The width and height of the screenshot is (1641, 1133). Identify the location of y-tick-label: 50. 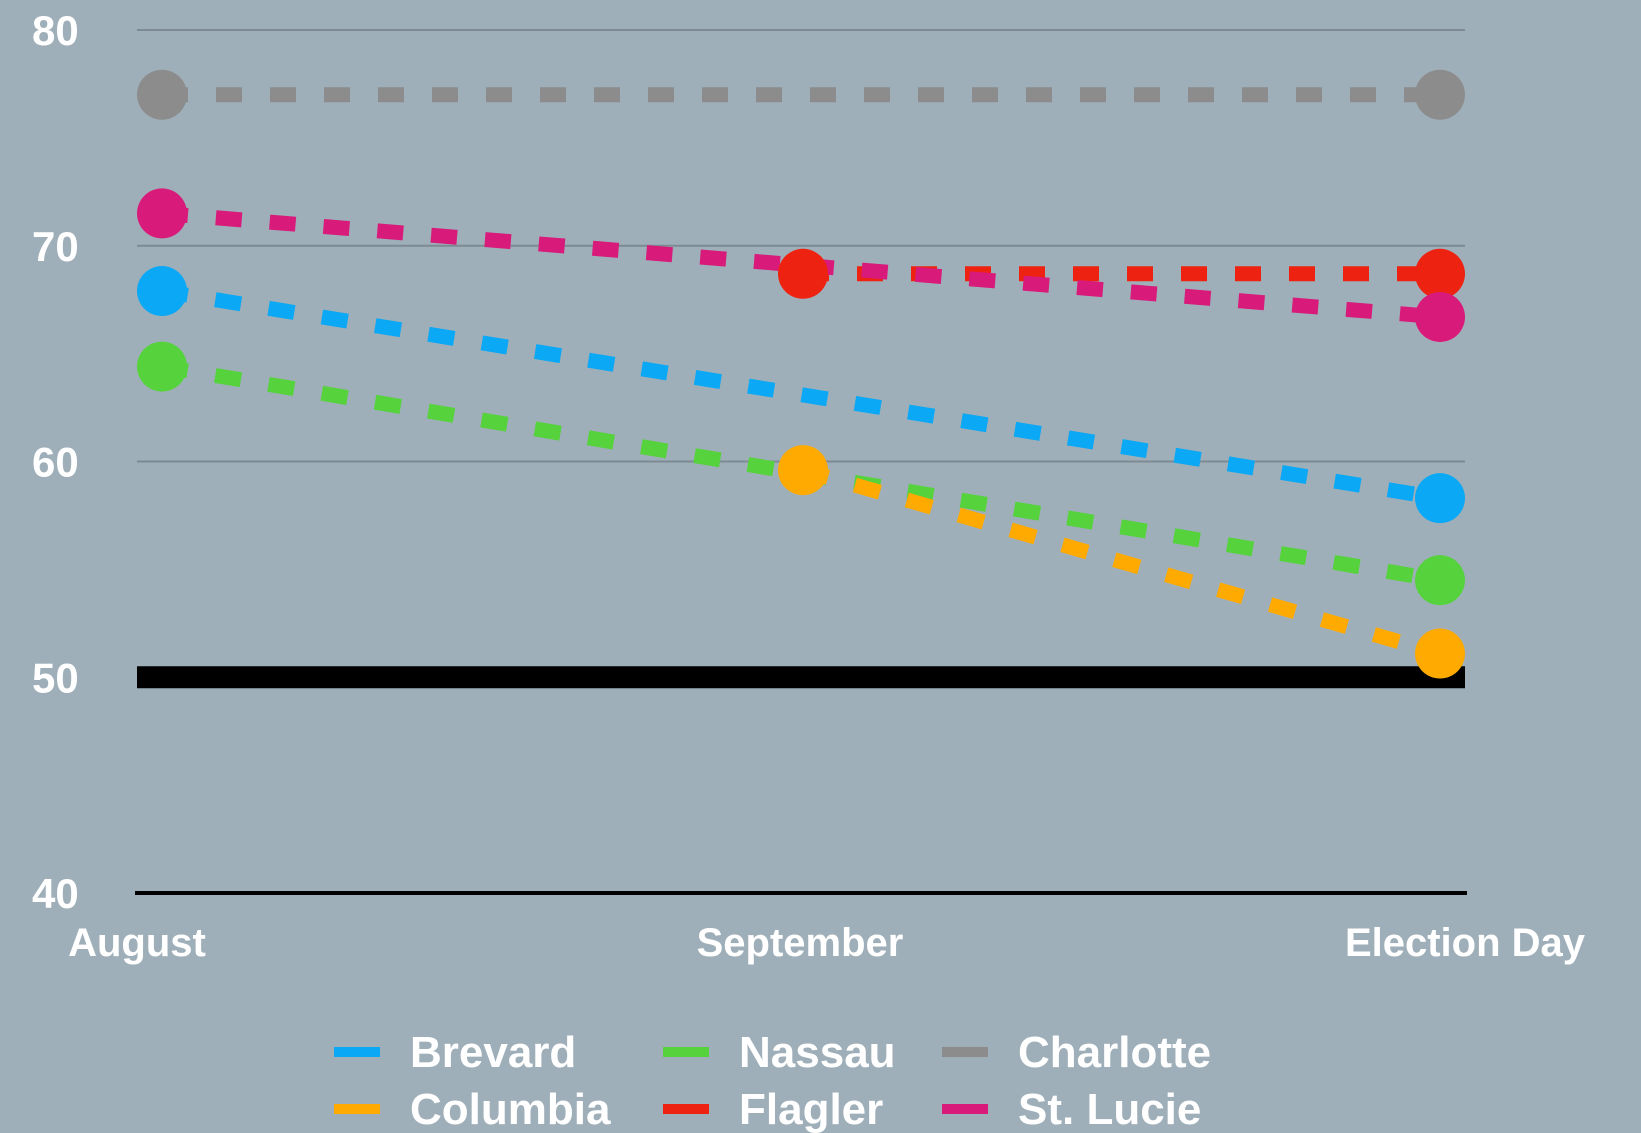
(55, 677).